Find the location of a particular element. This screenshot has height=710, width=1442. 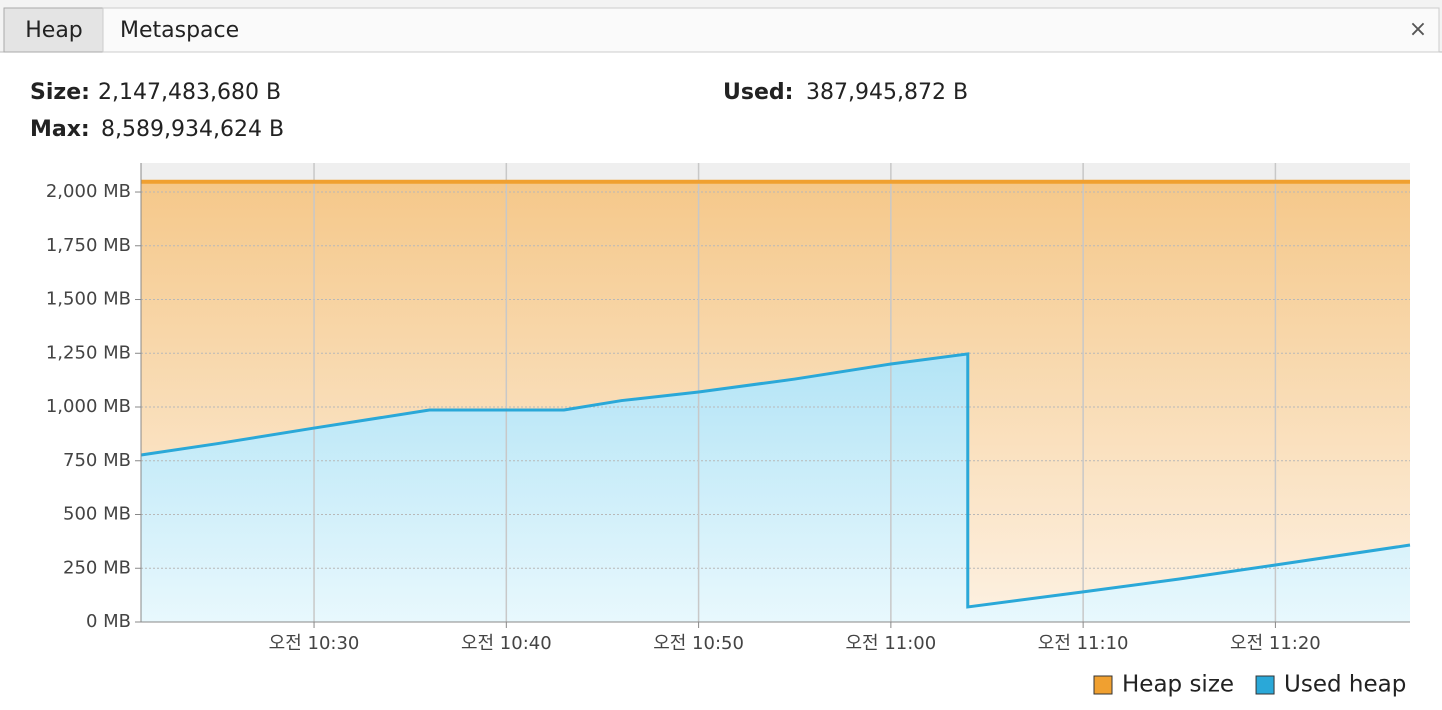

tab-label: Heap is located at coordinates (54, 30).